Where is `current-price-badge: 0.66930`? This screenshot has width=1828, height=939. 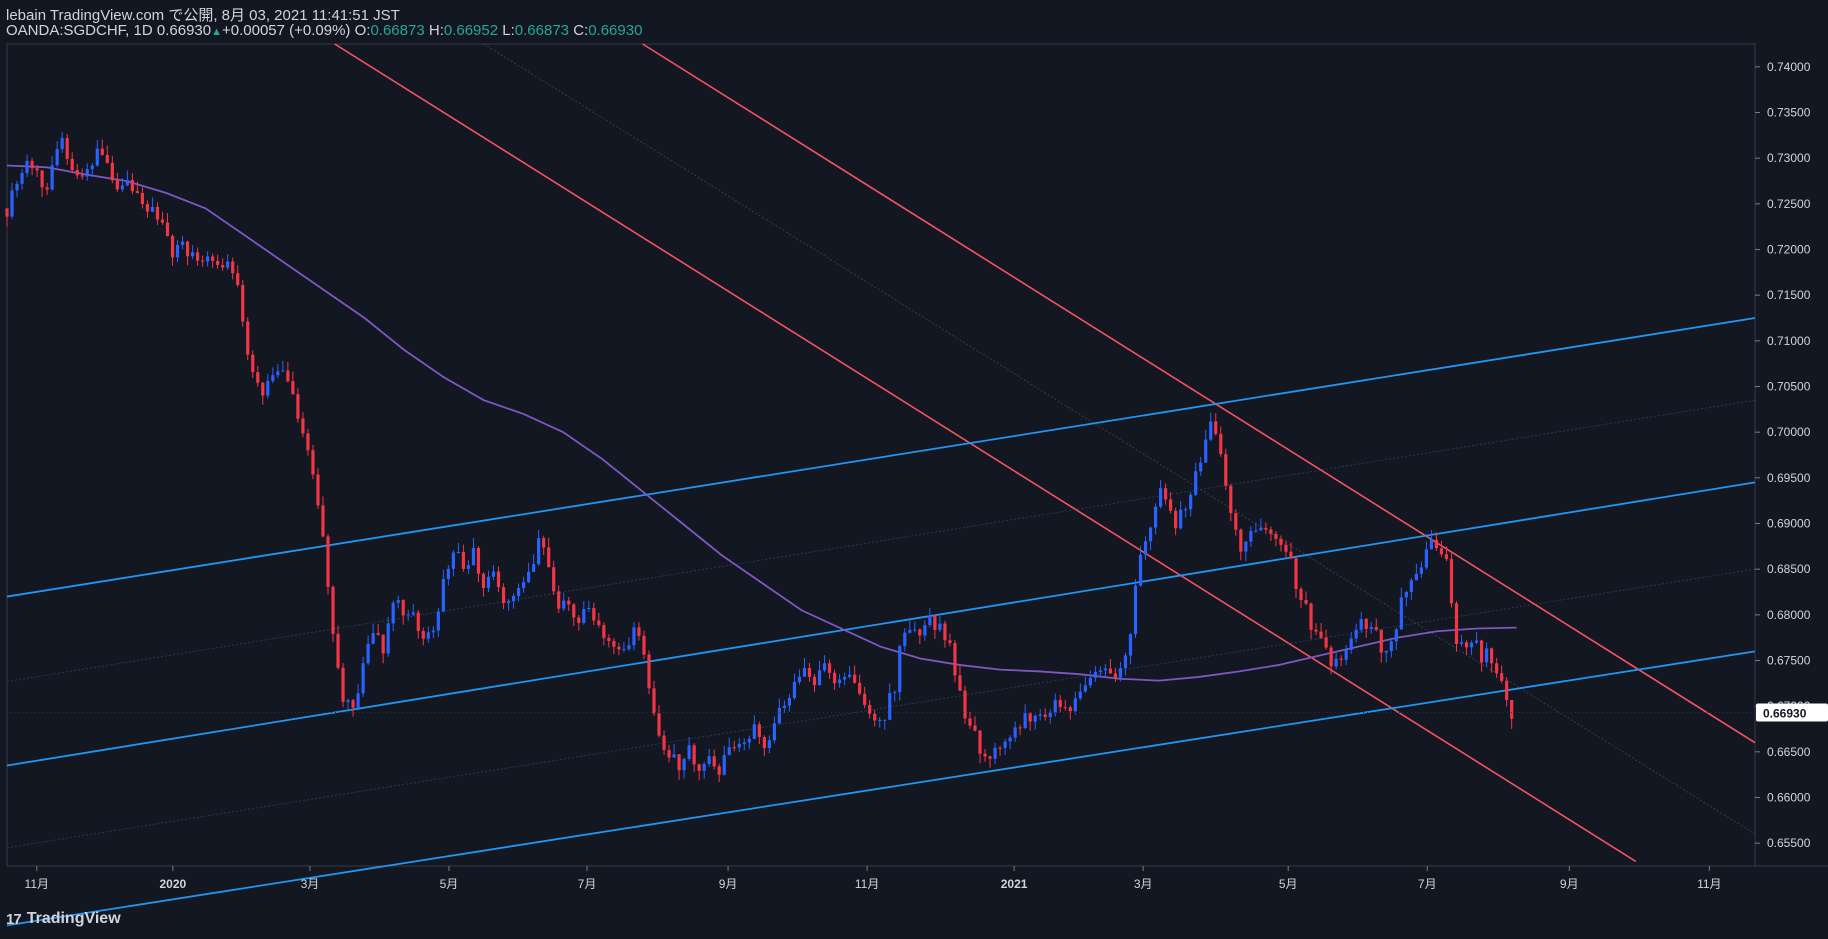 current-price-badge: 0.66930 is located at coordinates (917, 712).